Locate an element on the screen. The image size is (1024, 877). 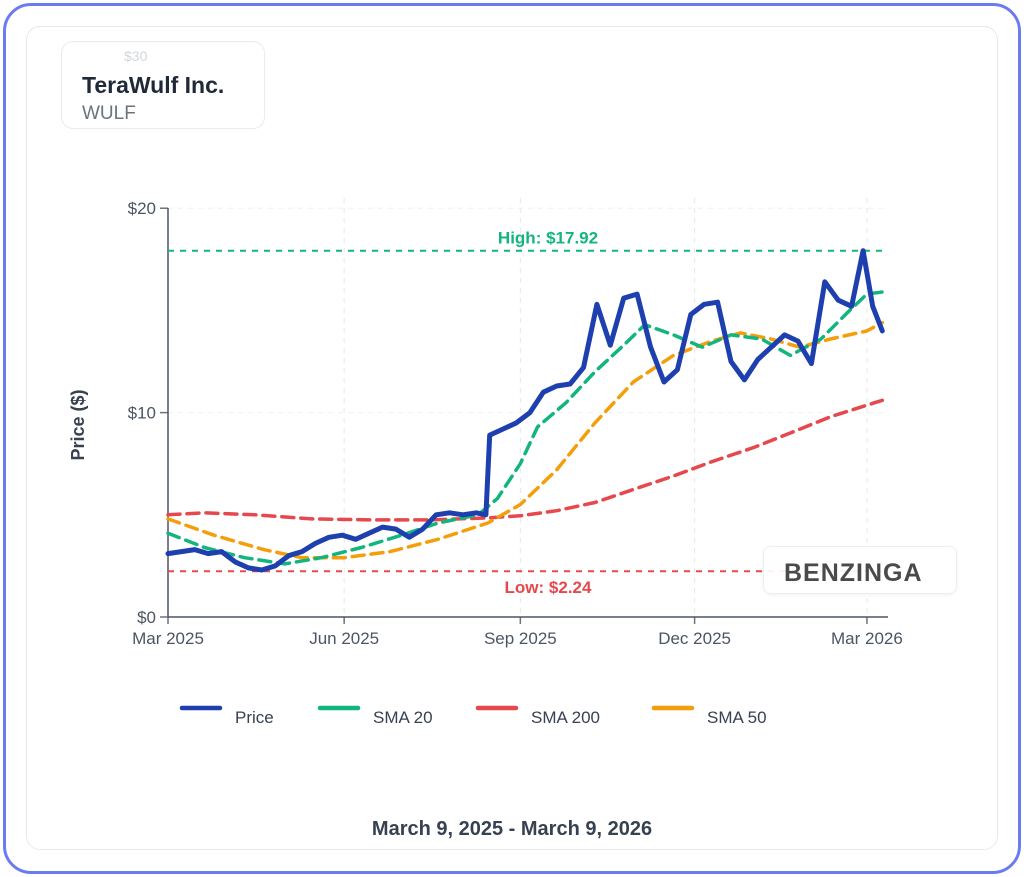
hidden-tick-label: $30 is located at coordinates (136, 56).